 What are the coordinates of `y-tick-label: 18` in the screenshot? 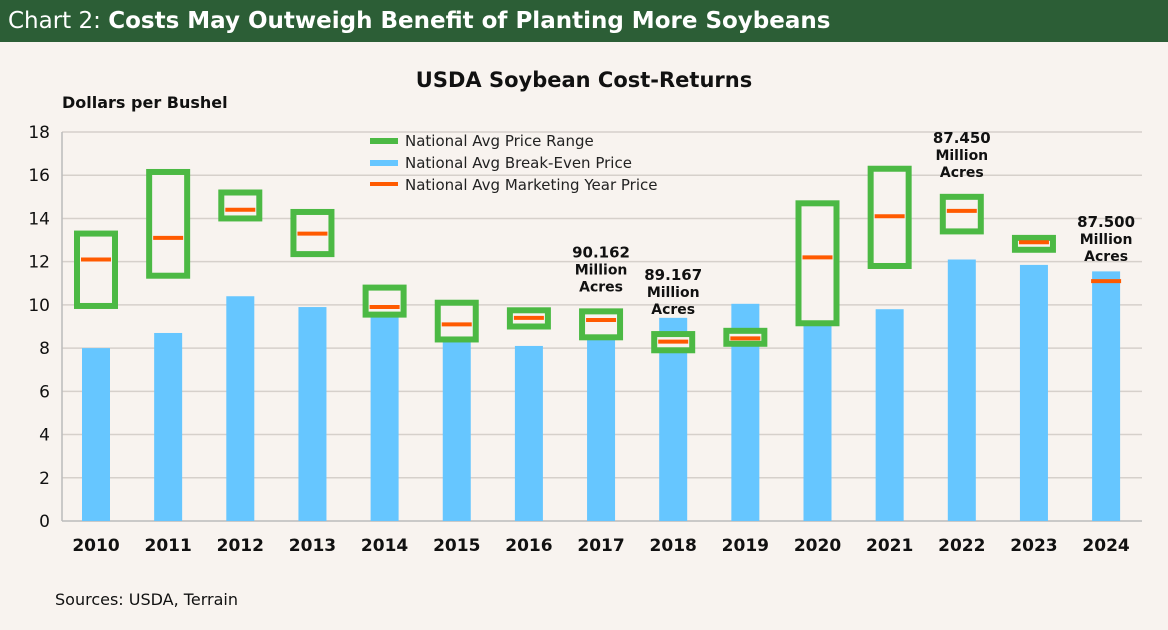 It's located at (39, 133).